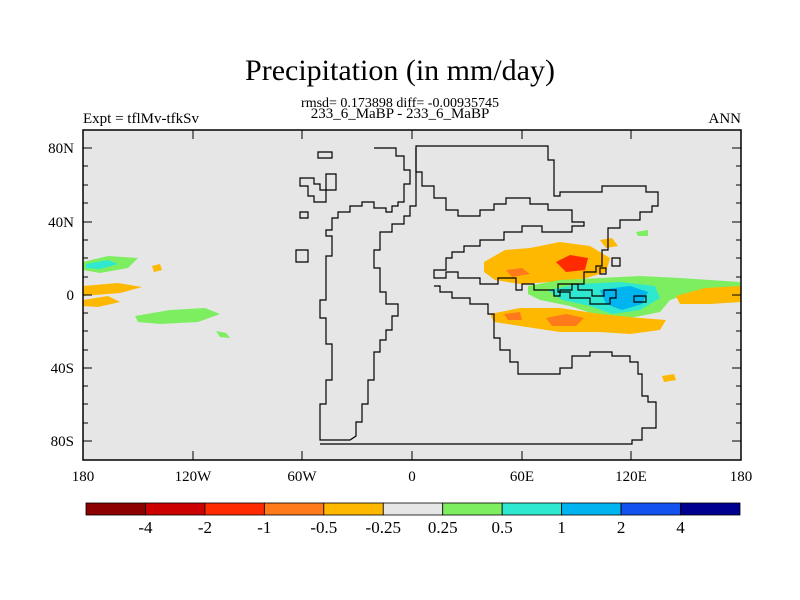 This screenshot has height=600, width=800. Describe the element at coordinates (145, 527) in the screenshot. I see `colorbar-label: -4` at that location.